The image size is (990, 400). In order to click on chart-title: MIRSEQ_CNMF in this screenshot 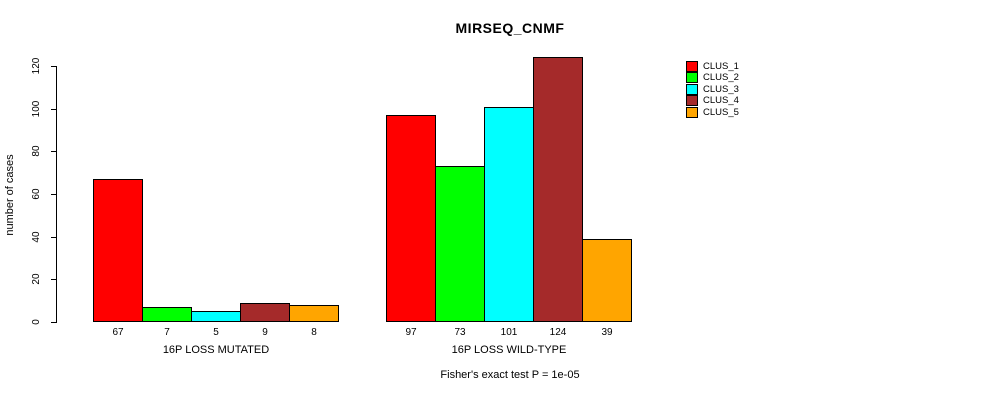, I will do `click(510, 28)`.